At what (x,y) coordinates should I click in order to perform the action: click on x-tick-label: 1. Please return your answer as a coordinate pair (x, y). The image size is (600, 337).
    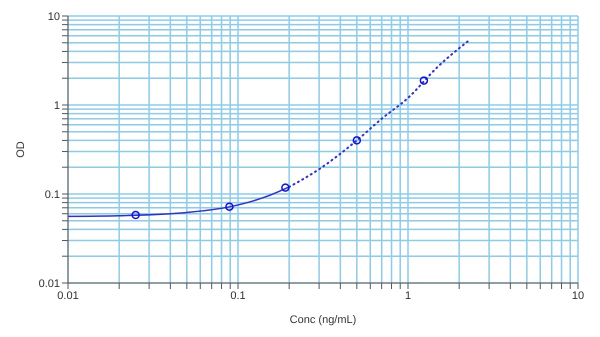
    Looking at the image, I should click on (408, 296).